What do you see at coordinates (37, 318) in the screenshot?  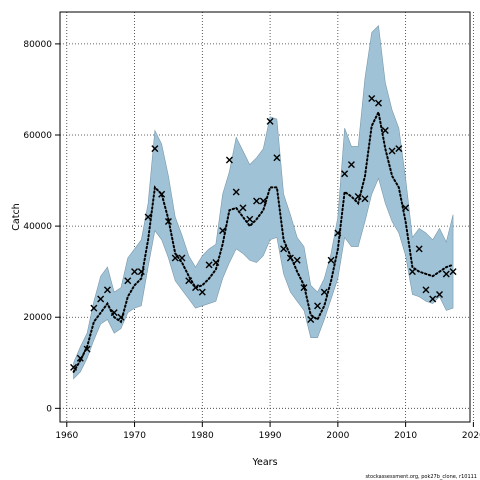 I see `y-tick-label: 20000` at bounding box center [37, 318].